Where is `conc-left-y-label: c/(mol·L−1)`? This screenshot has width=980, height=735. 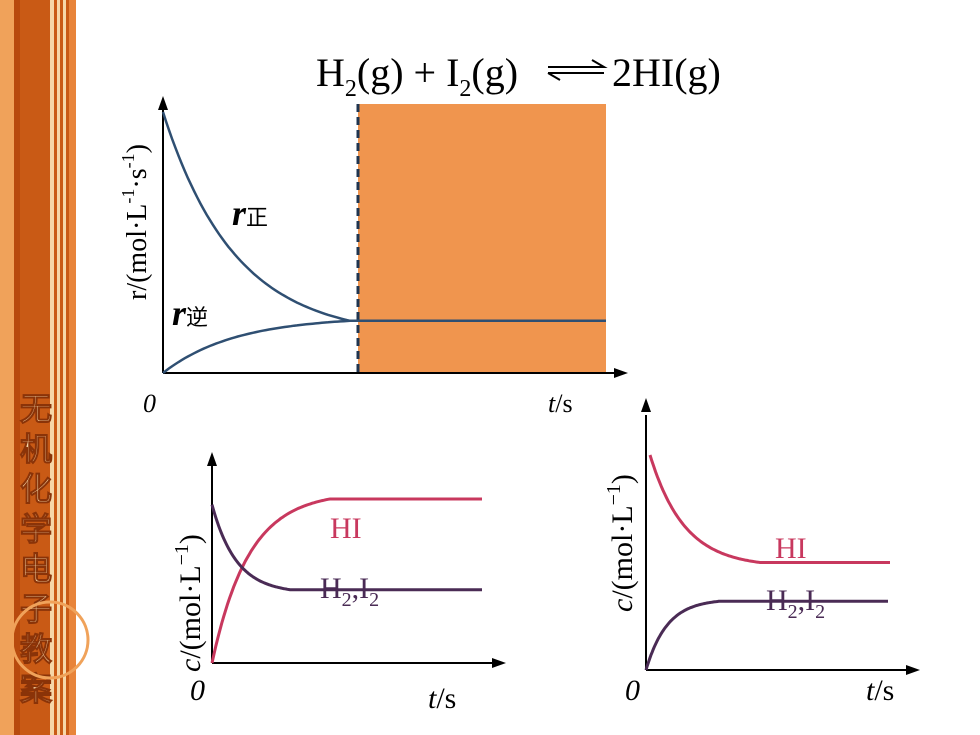
conc-left-y-label: c/(mol·L−1) is located at coordinates (189, 603).